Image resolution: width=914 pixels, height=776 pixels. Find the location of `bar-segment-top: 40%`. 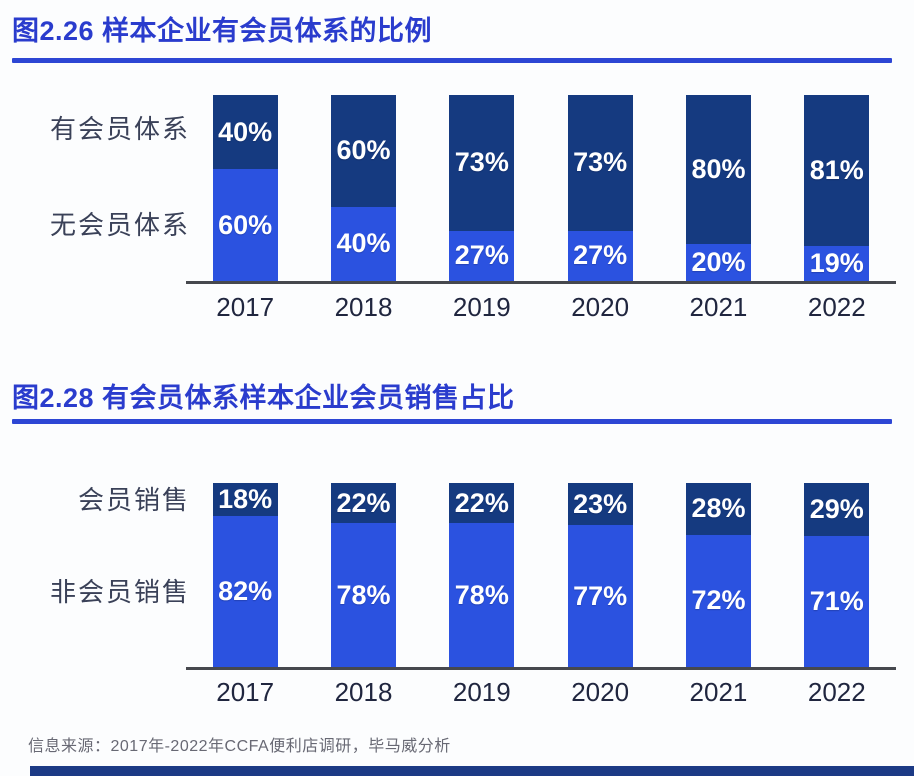

bar-segment-top: 40% is located at coordinates (245, 132).